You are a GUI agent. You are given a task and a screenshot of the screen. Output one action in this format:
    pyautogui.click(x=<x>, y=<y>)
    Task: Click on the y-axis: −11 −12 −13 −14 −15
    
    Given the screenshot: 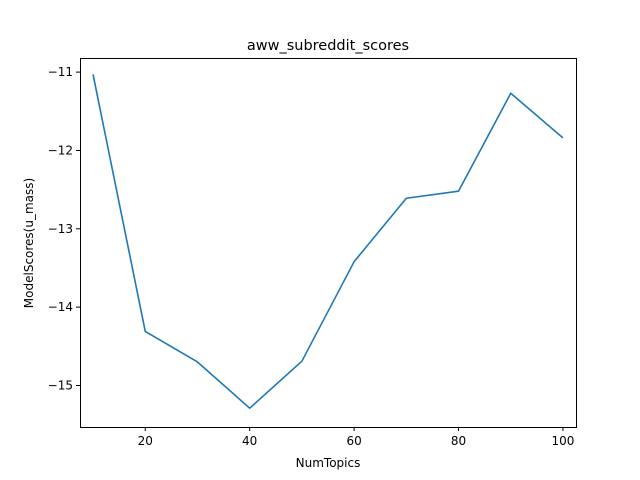 What is the action you would take?
    pyautogui.click(x=64, y=228)
    